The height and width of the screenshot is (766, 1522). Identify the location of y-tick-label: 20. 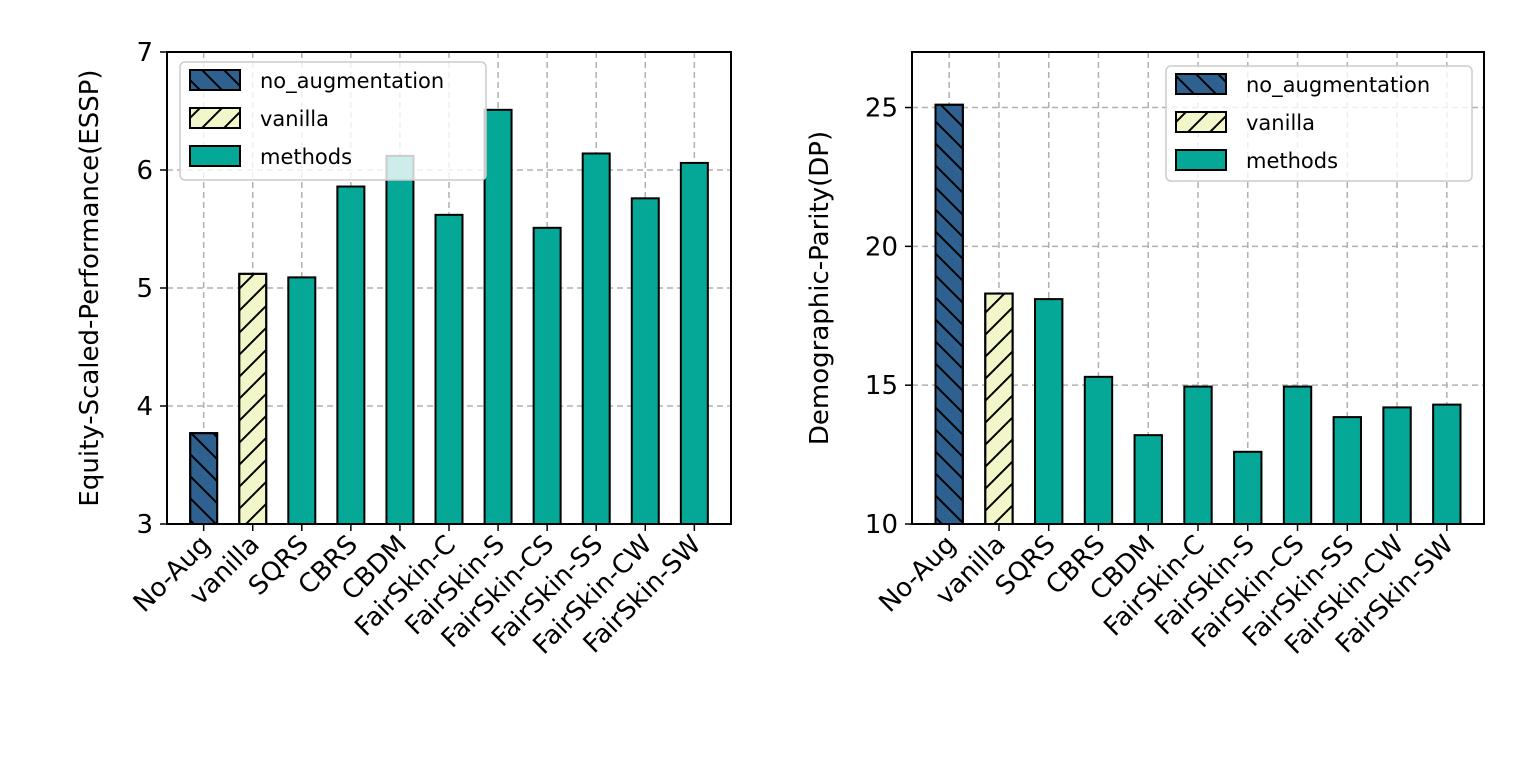
(881, 247).